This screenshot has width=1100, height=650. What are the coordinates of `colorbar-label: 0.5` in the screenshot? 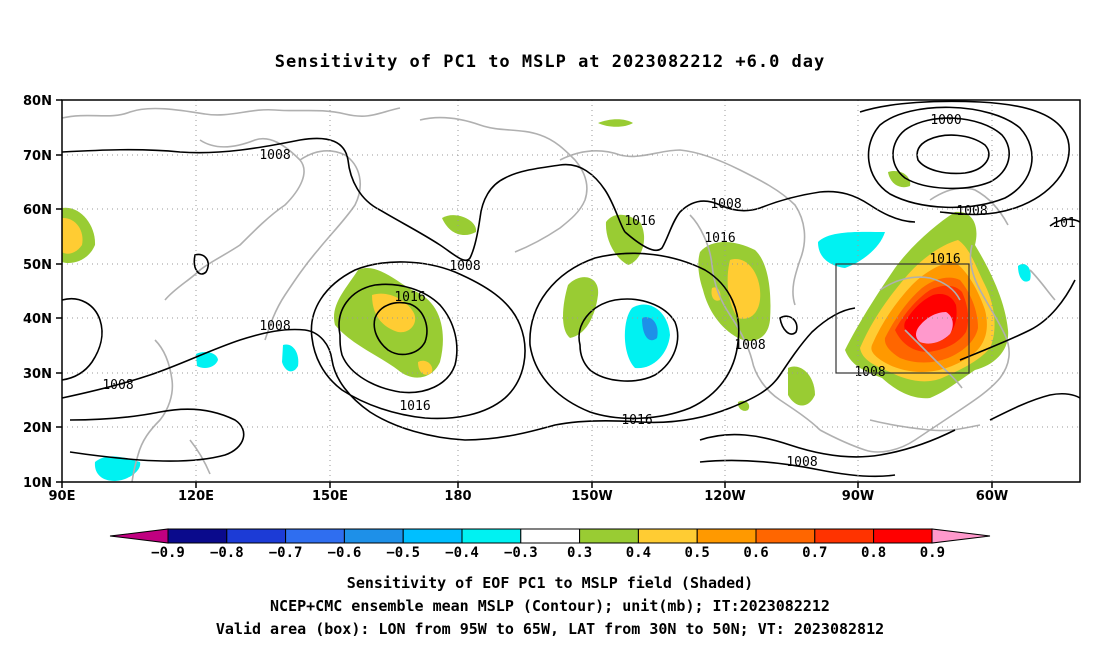 It's located at (697, 553).